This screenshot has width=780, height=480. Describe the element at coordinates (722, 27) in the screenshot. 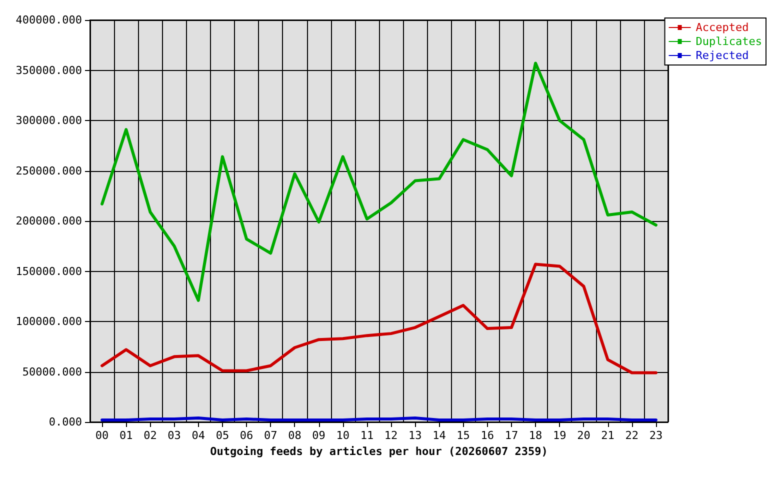

I see `legend-label: Accepted` at that location.